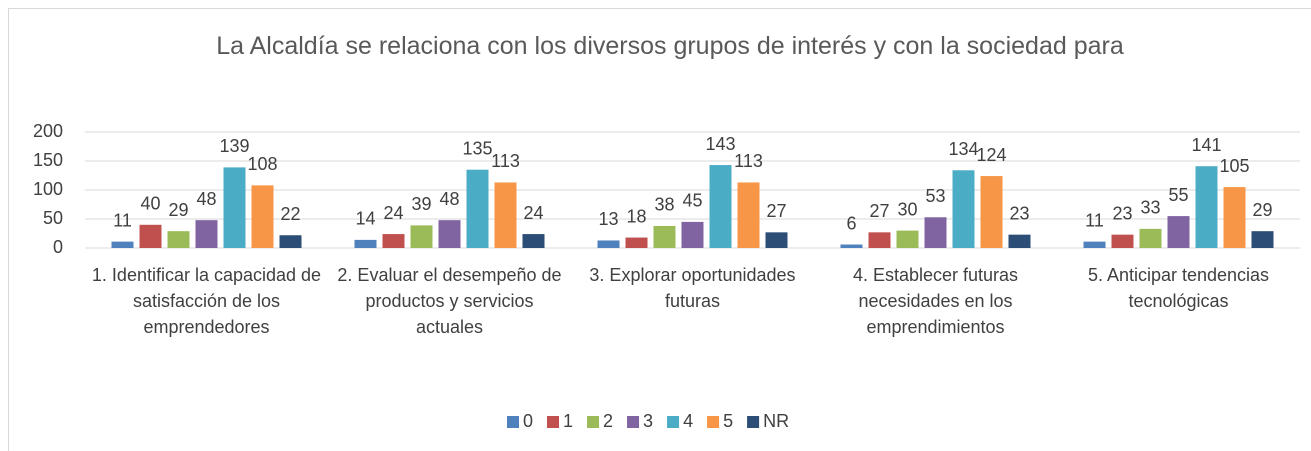 The image size is (1311, 451). What do you see at coordinates (728, 421) in the screenshot?
I see `legend-label: 5` at bounding box center [728, 421].